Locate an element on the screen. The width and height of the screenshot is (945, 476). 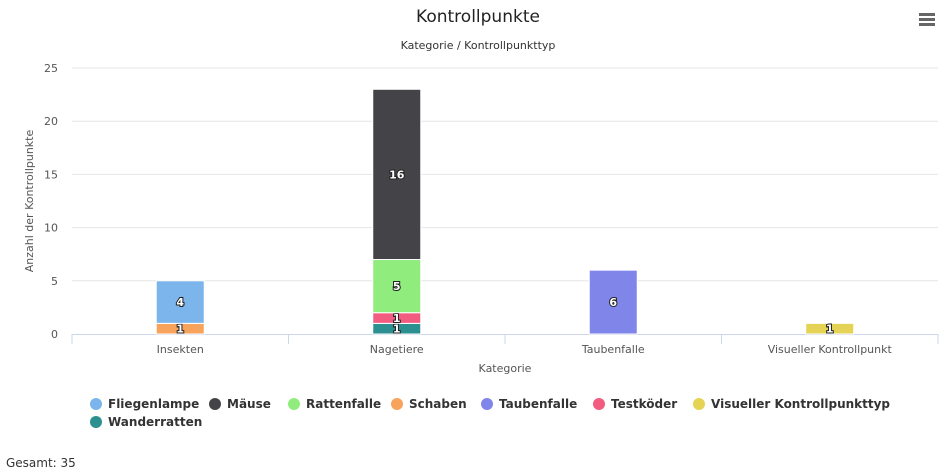
data-label: 5 is located at coordinates (397, 286).